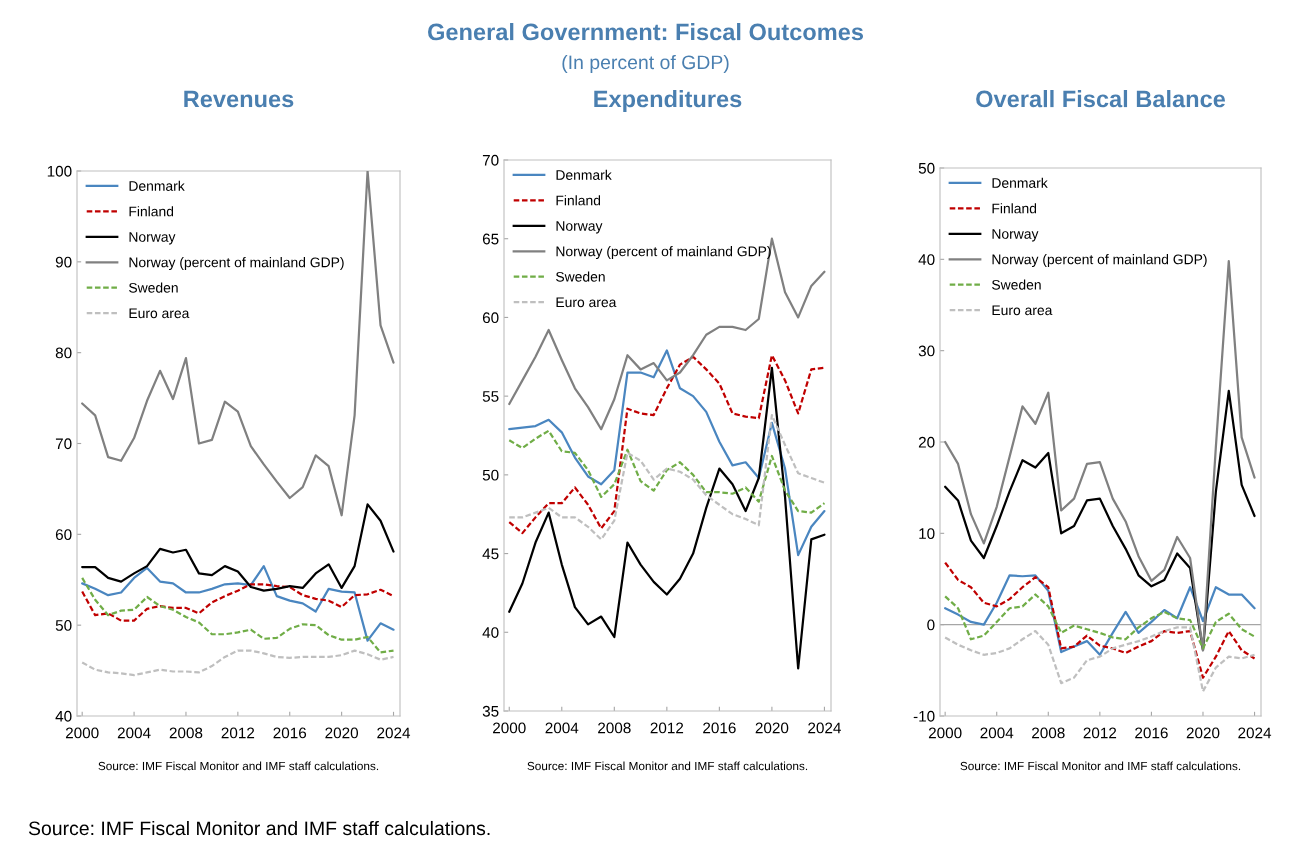 This screenshot has width=1291, height=844. I want to click on y-tick-label: 45, so click(490, 554).